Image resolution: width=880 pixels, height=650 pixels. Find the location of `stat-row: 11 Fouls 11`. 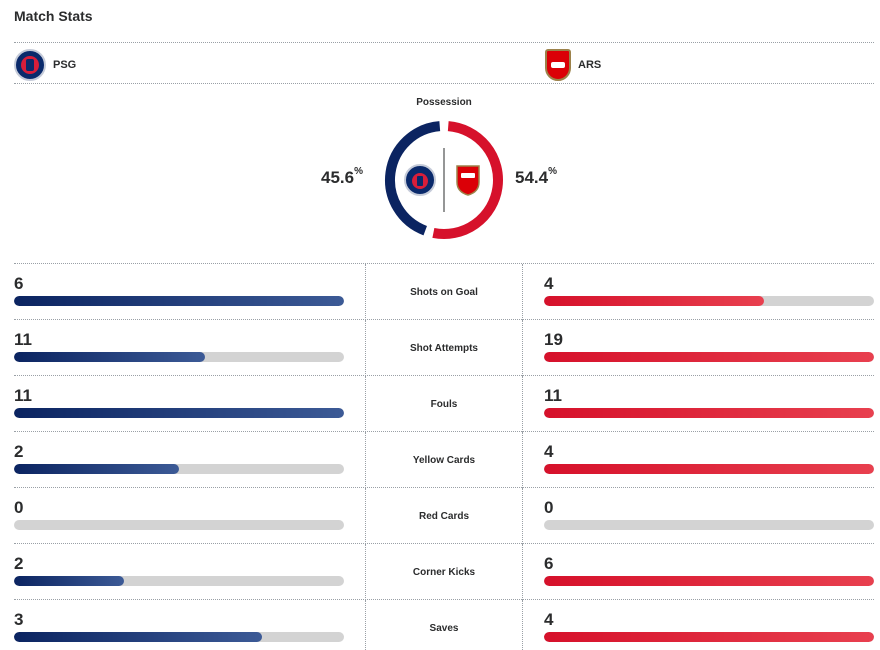

stat-row: 11 Fouls 11 is located at coordinates (444, 404).